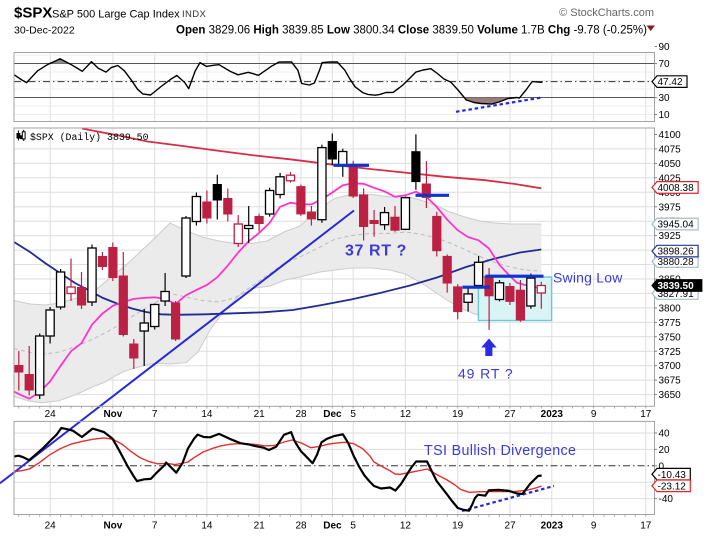 The height and width of the screenshot is (538, 708). What do you see at coordinates (194, 14) in the screenshot?
I see `svg-text: INDX` at bounding box center [194, 14].